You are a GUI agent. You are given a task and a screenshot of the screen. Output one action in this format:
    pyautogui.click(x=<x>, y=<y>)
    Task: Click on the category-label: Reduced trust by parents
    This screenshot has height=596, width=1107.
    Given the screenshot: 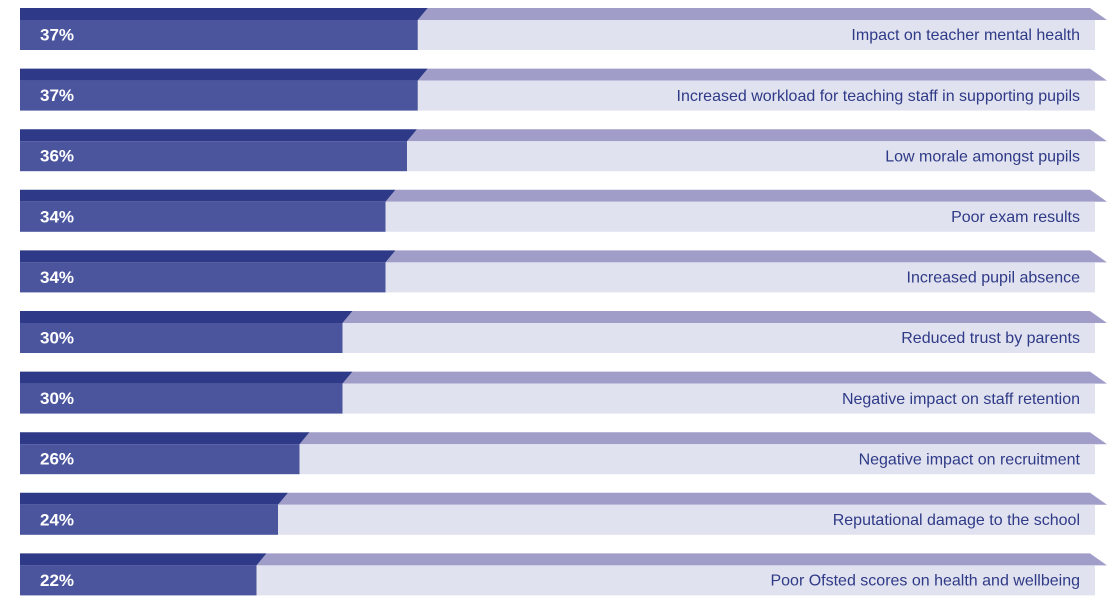 What is the action you would take?
    pyautogui.click(x=990, y=338)
    